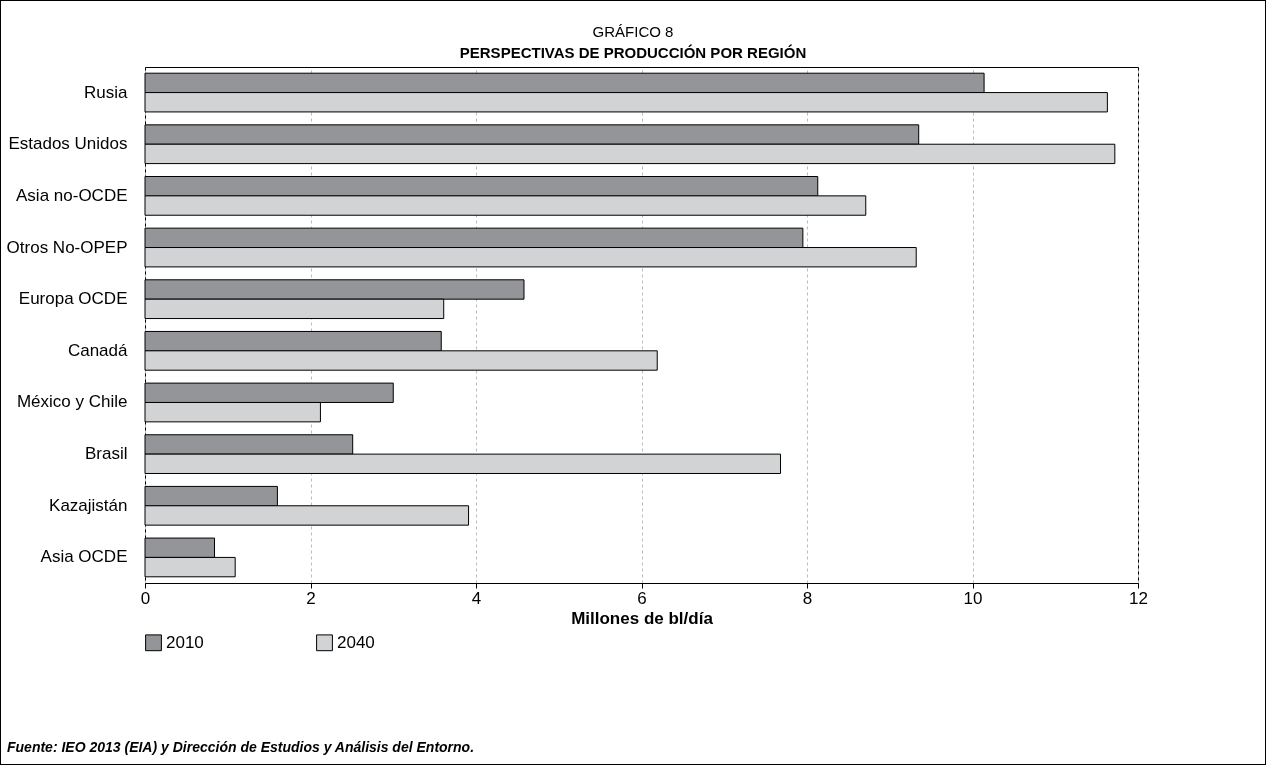  Describe the element at coordinates (145, 598) in the screenshot. I see `x-tick-label: 0` at that location.